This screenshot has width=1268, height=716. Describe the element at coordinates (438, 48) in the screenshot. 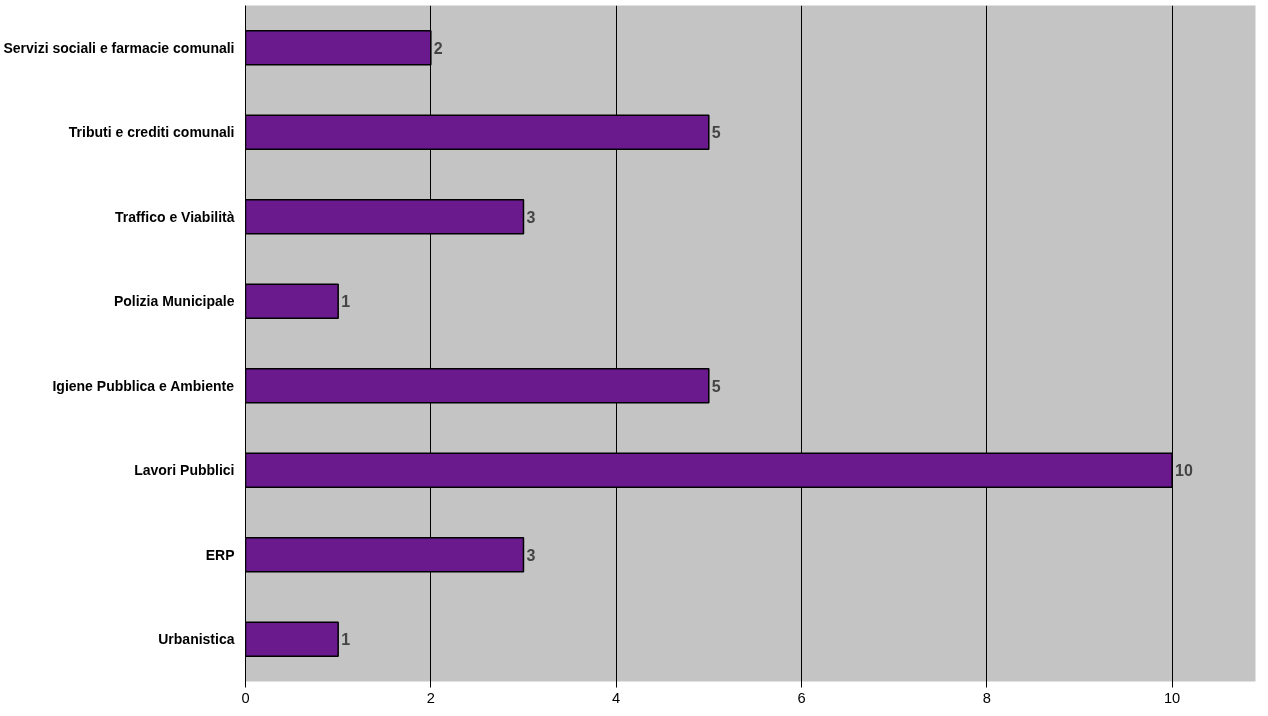

I see `data-label: 2` at that location.